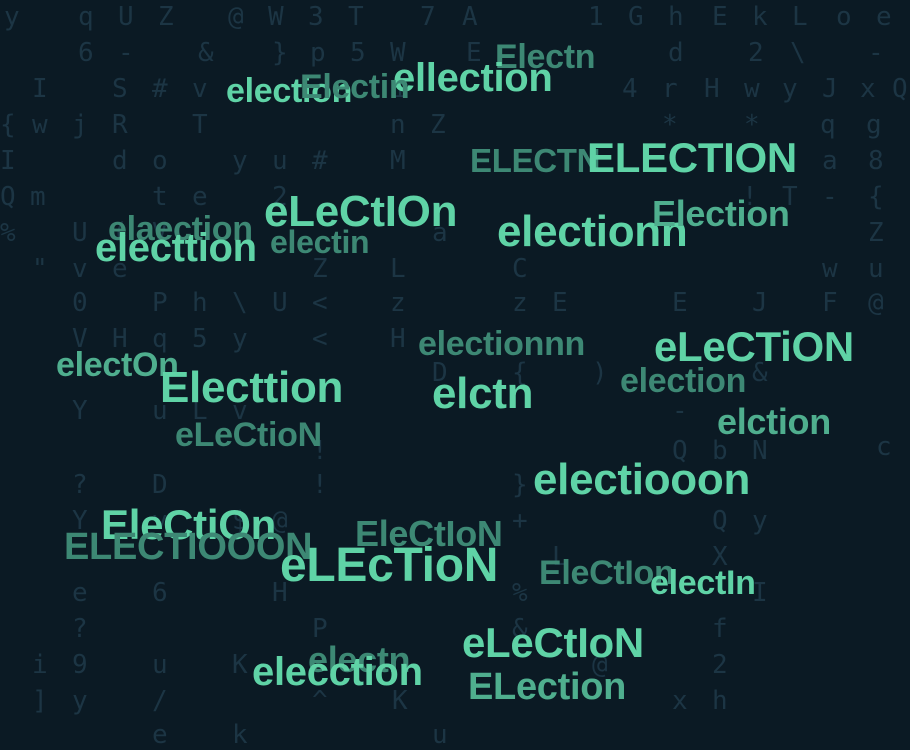 Image resolution: width=910 pixels, height=750 pixels. What do you see at coordinates (398, 53) in the screenshot?
I see `bg-char: W` at bounding box center [398, 53].